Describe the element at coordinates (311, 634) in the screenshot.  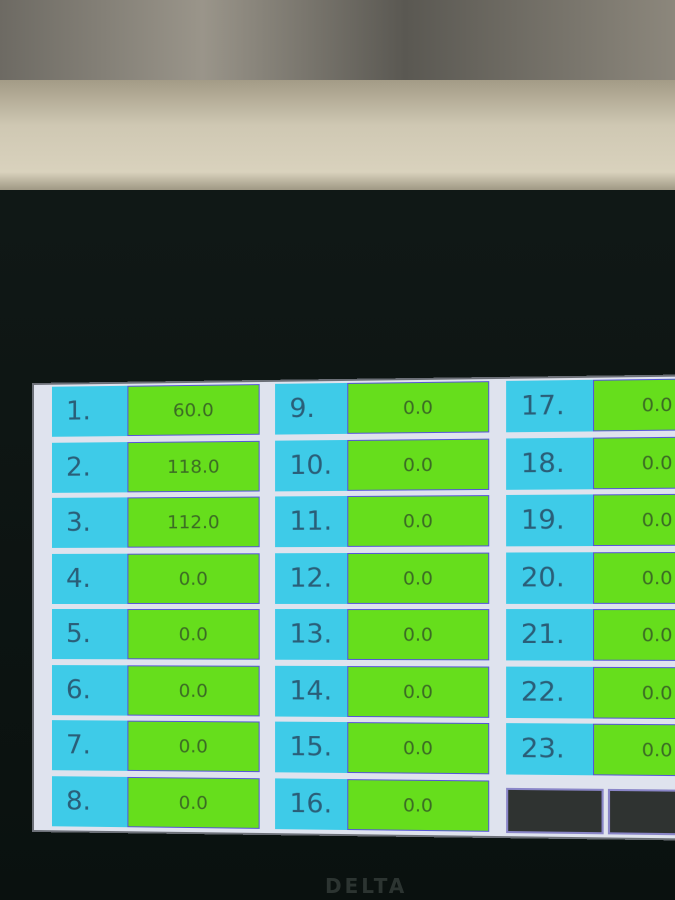
I see `channel-label: 13.` at that location.